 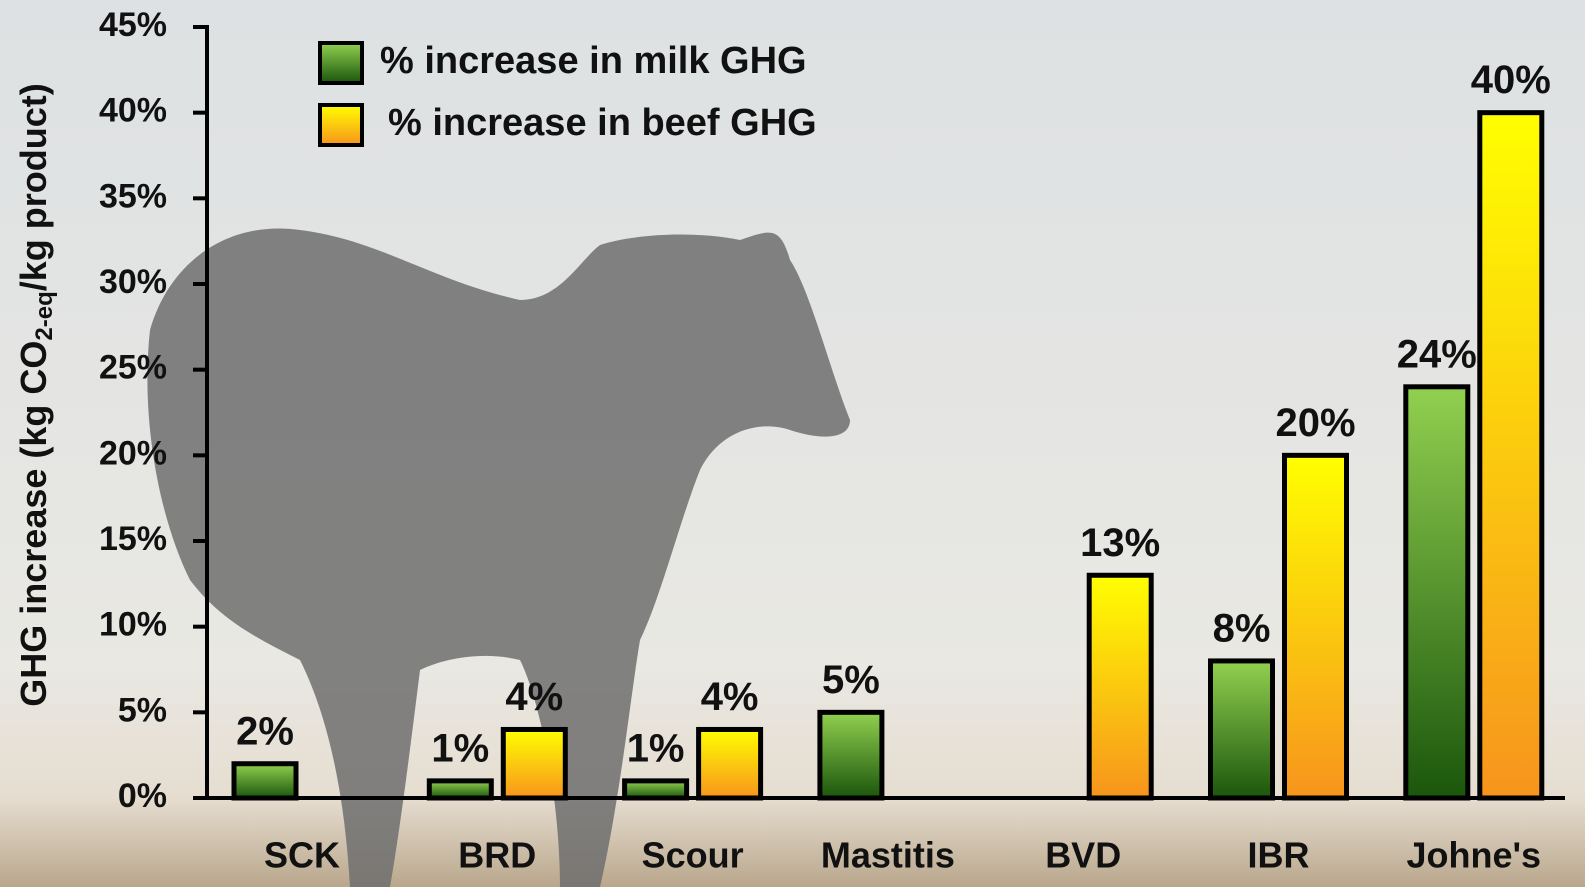 I want to click on y-tick-label: 25%, so click(x=133, y=368).